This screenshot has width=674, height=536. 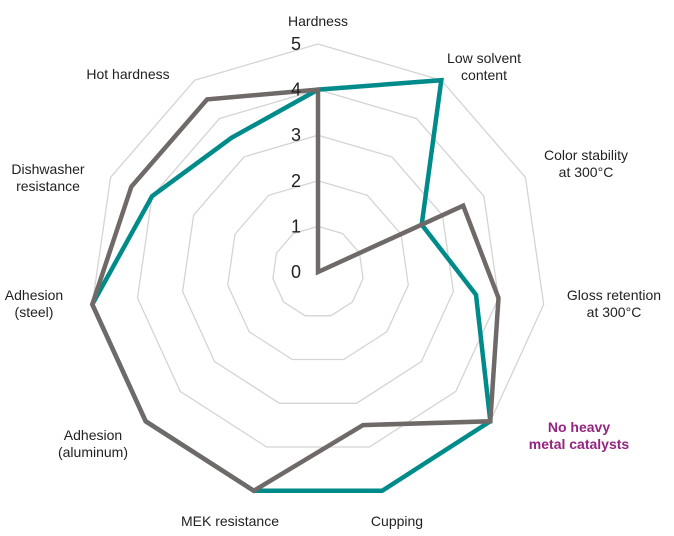 I want to click on axis-label: Hot hardness, so click(x=127, y=74).